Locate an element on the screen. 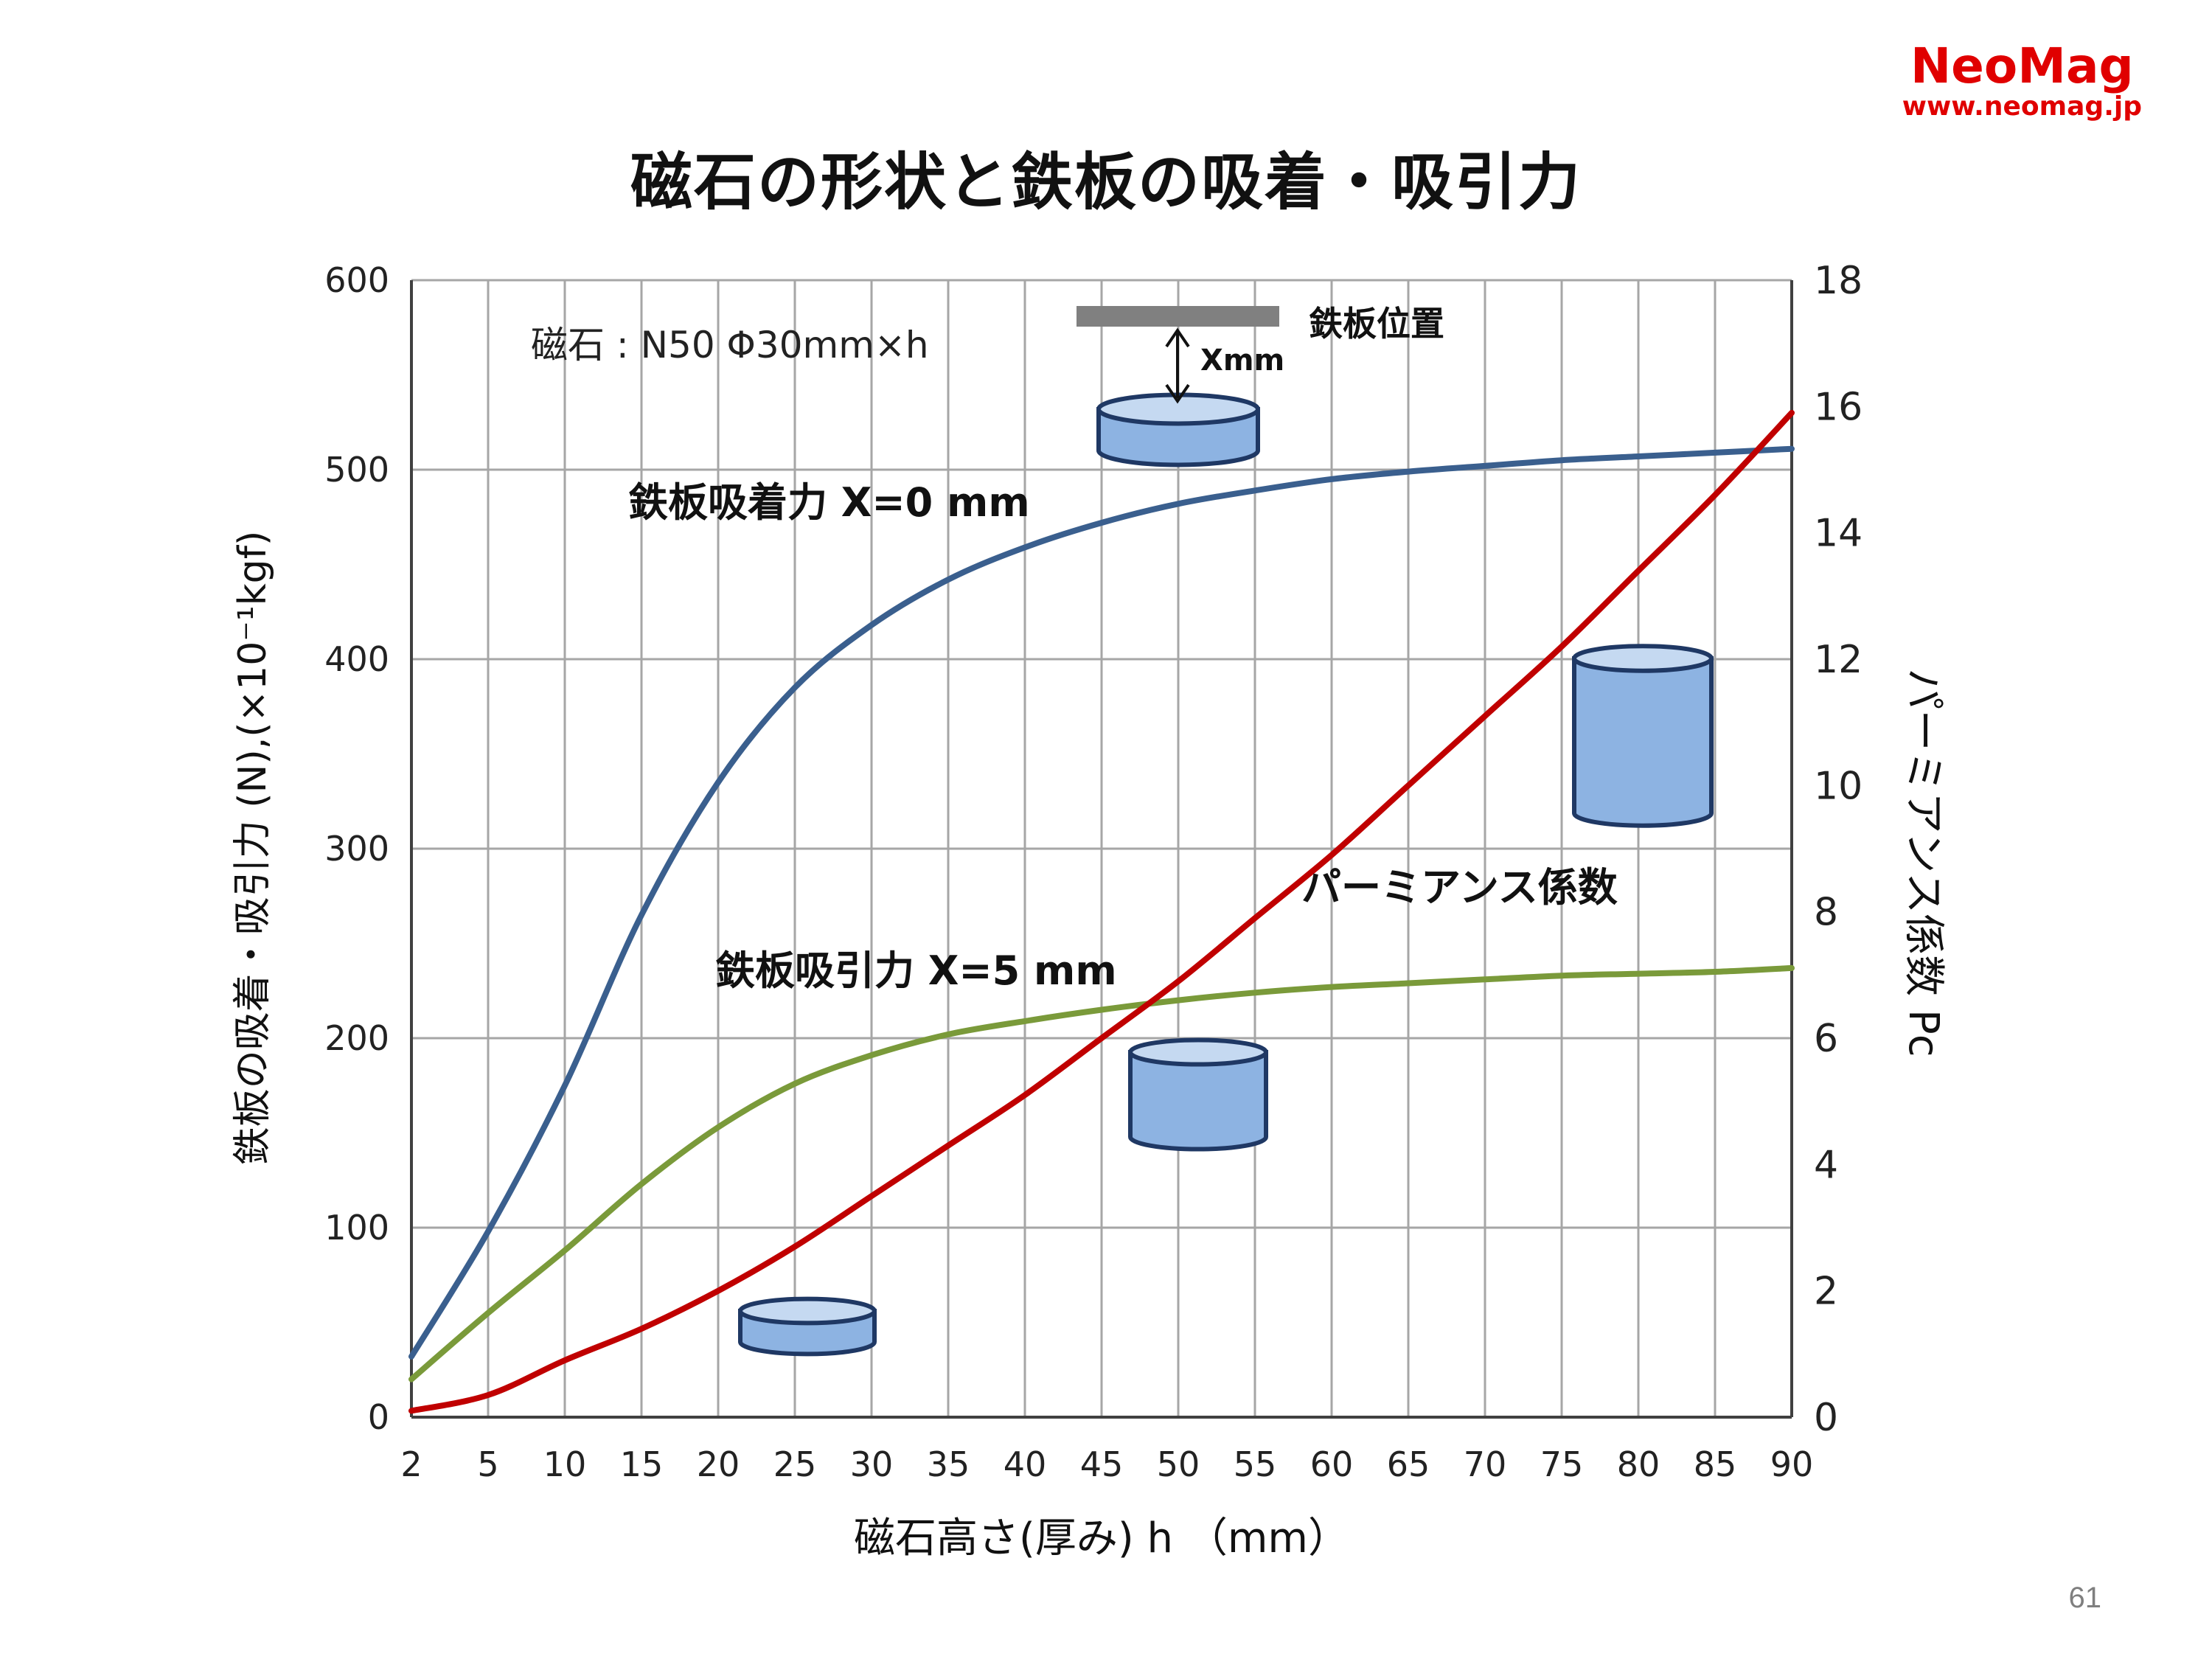 The height and width of the screenshot is (1659, 2212). magnet-spec-label: 磁石 : N50 Φ30mm×h is located at coordinates (730, 345).